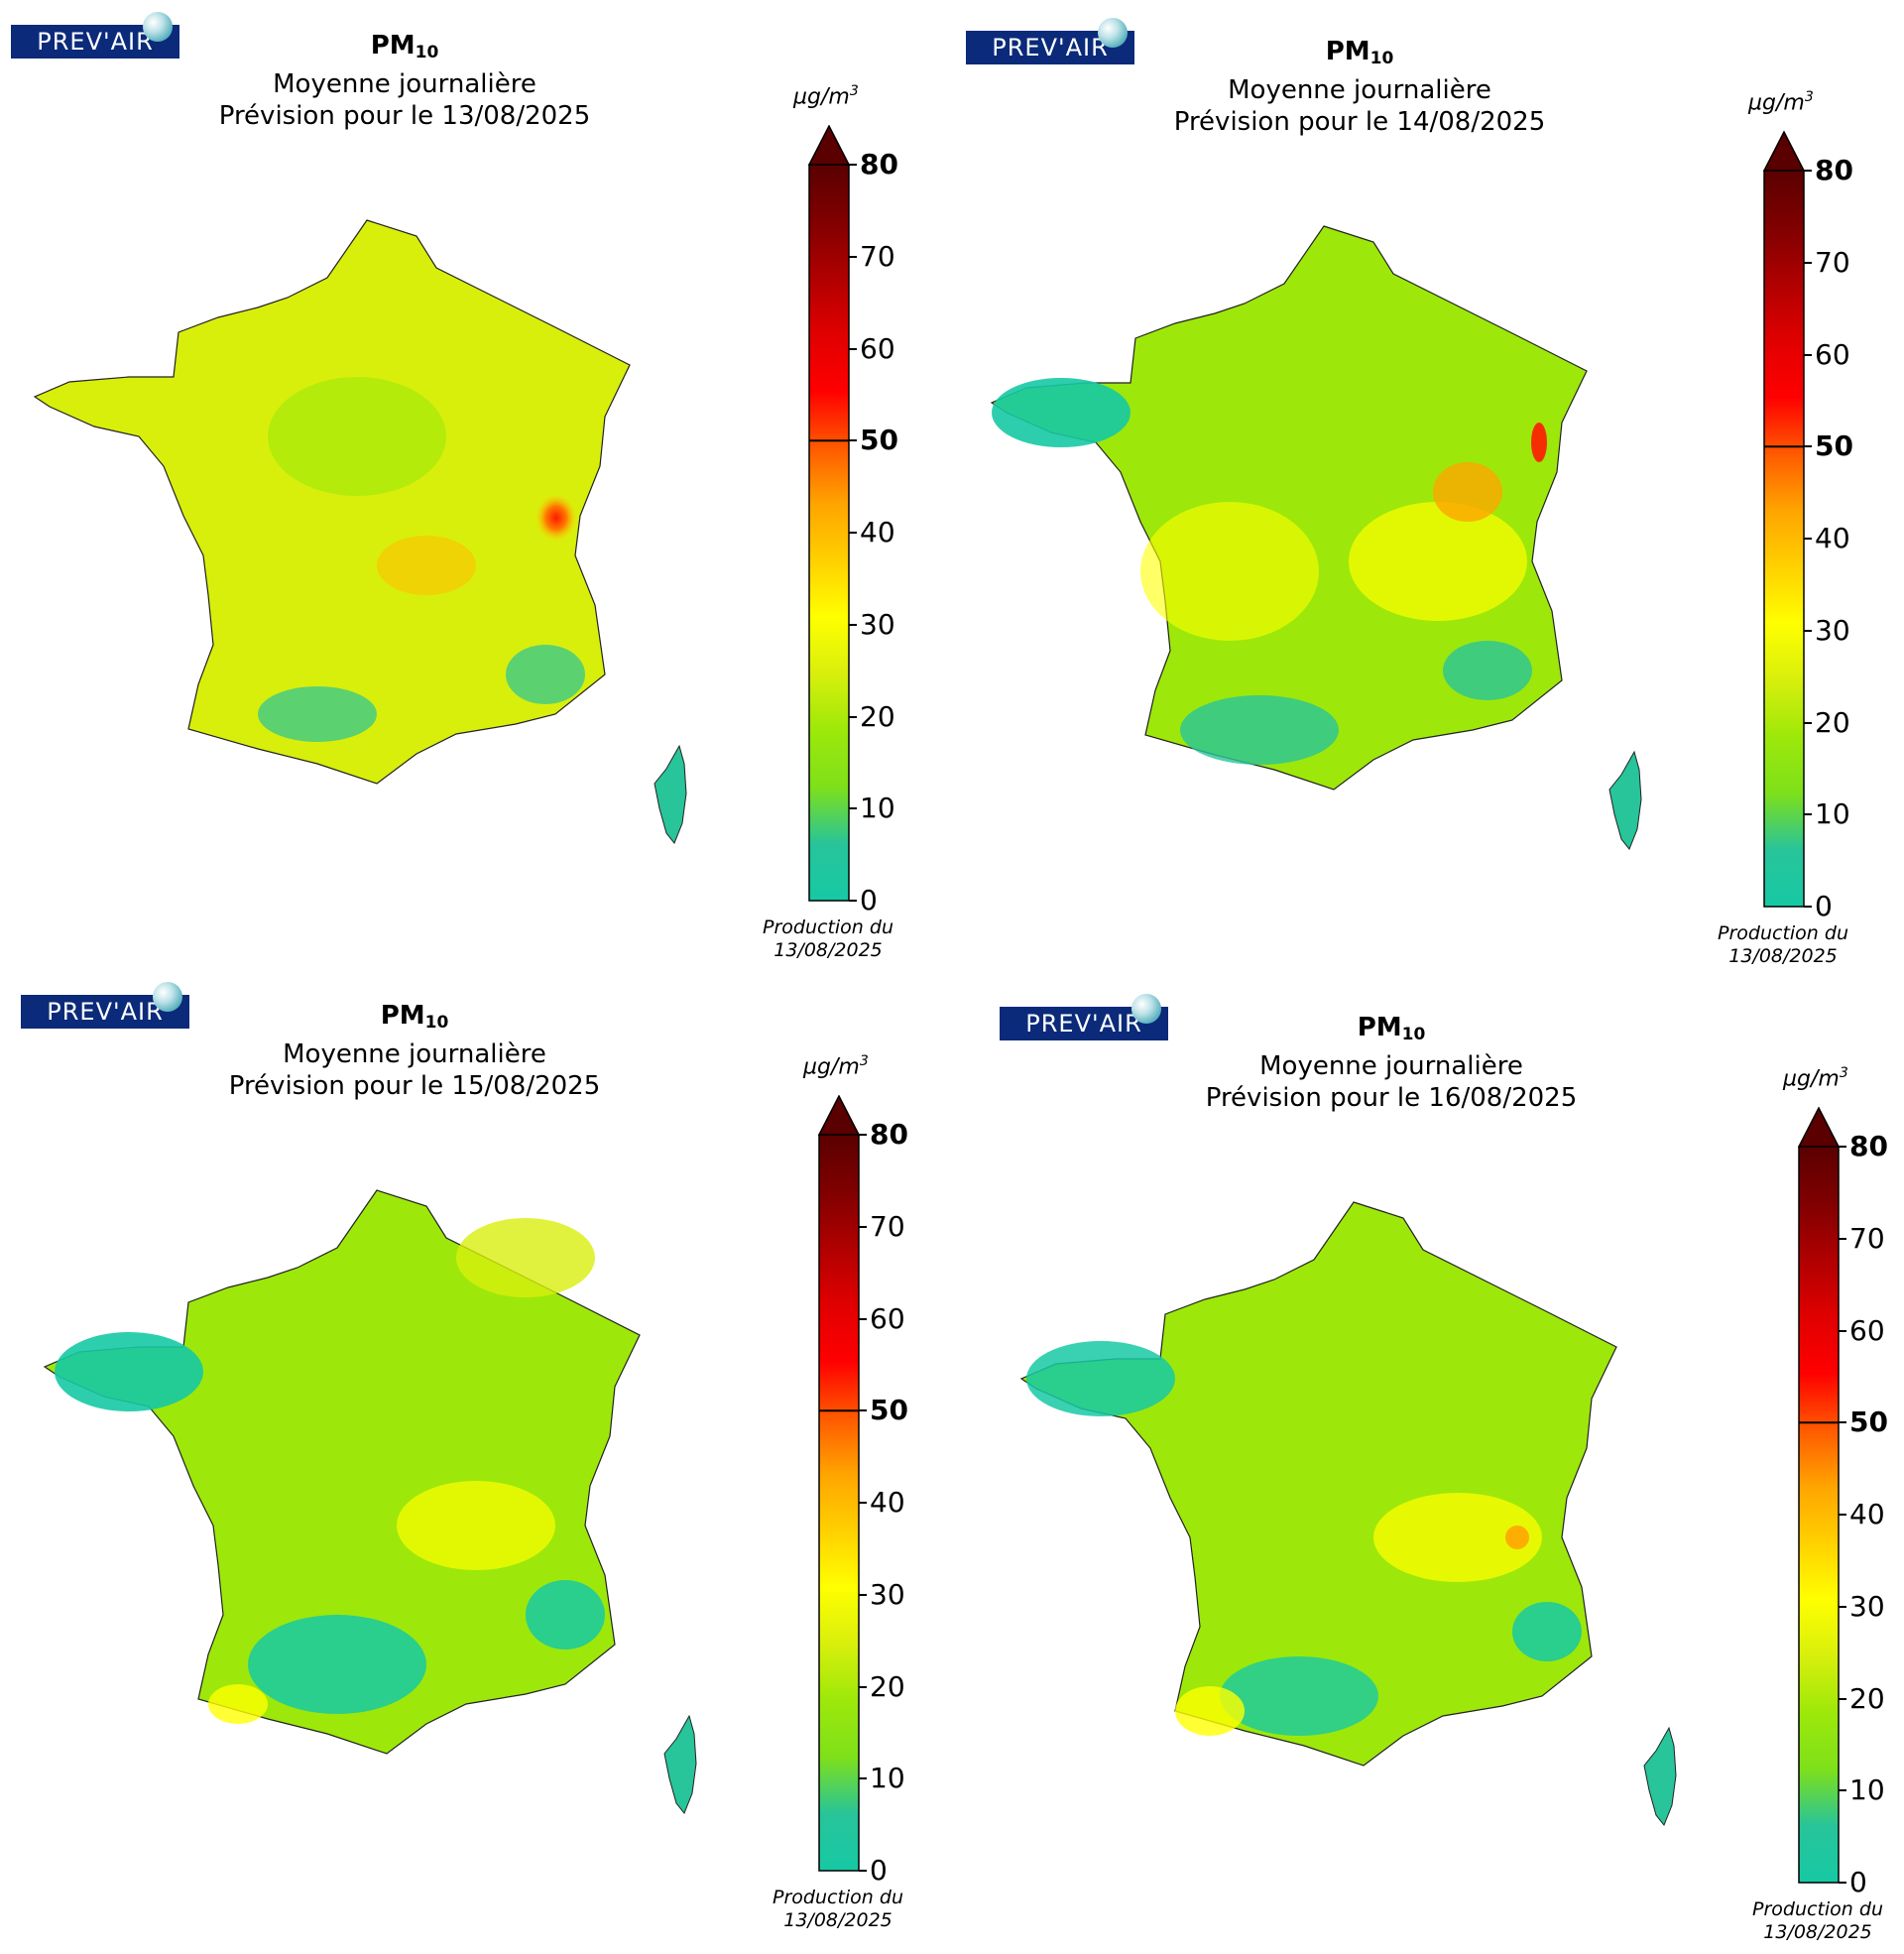 Image resolution: width=1904 pixels, height=1954 pixels. Describe the element at coordinates (1289, 508) in the screenshot. I see `france-mainland` at that location.